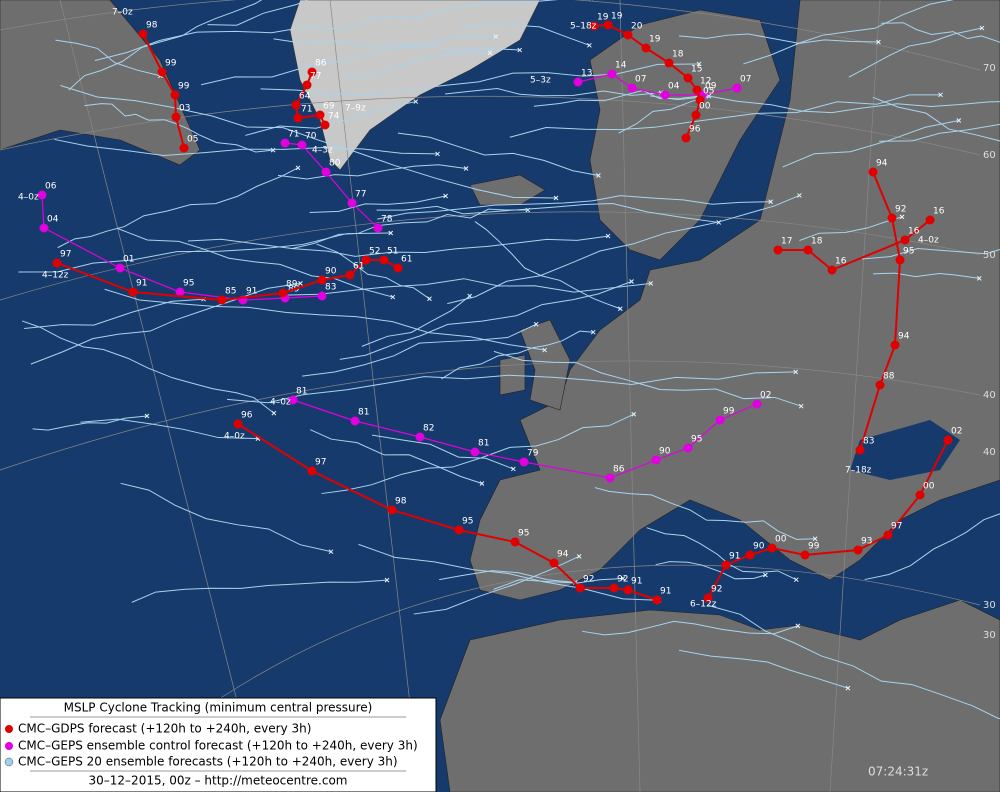 This screenshot has width=1000, height=792. What do you see at coordinates (621, 66) in the screenshot?
I see `pressure-label: 14` at bounding box center [621, 66].